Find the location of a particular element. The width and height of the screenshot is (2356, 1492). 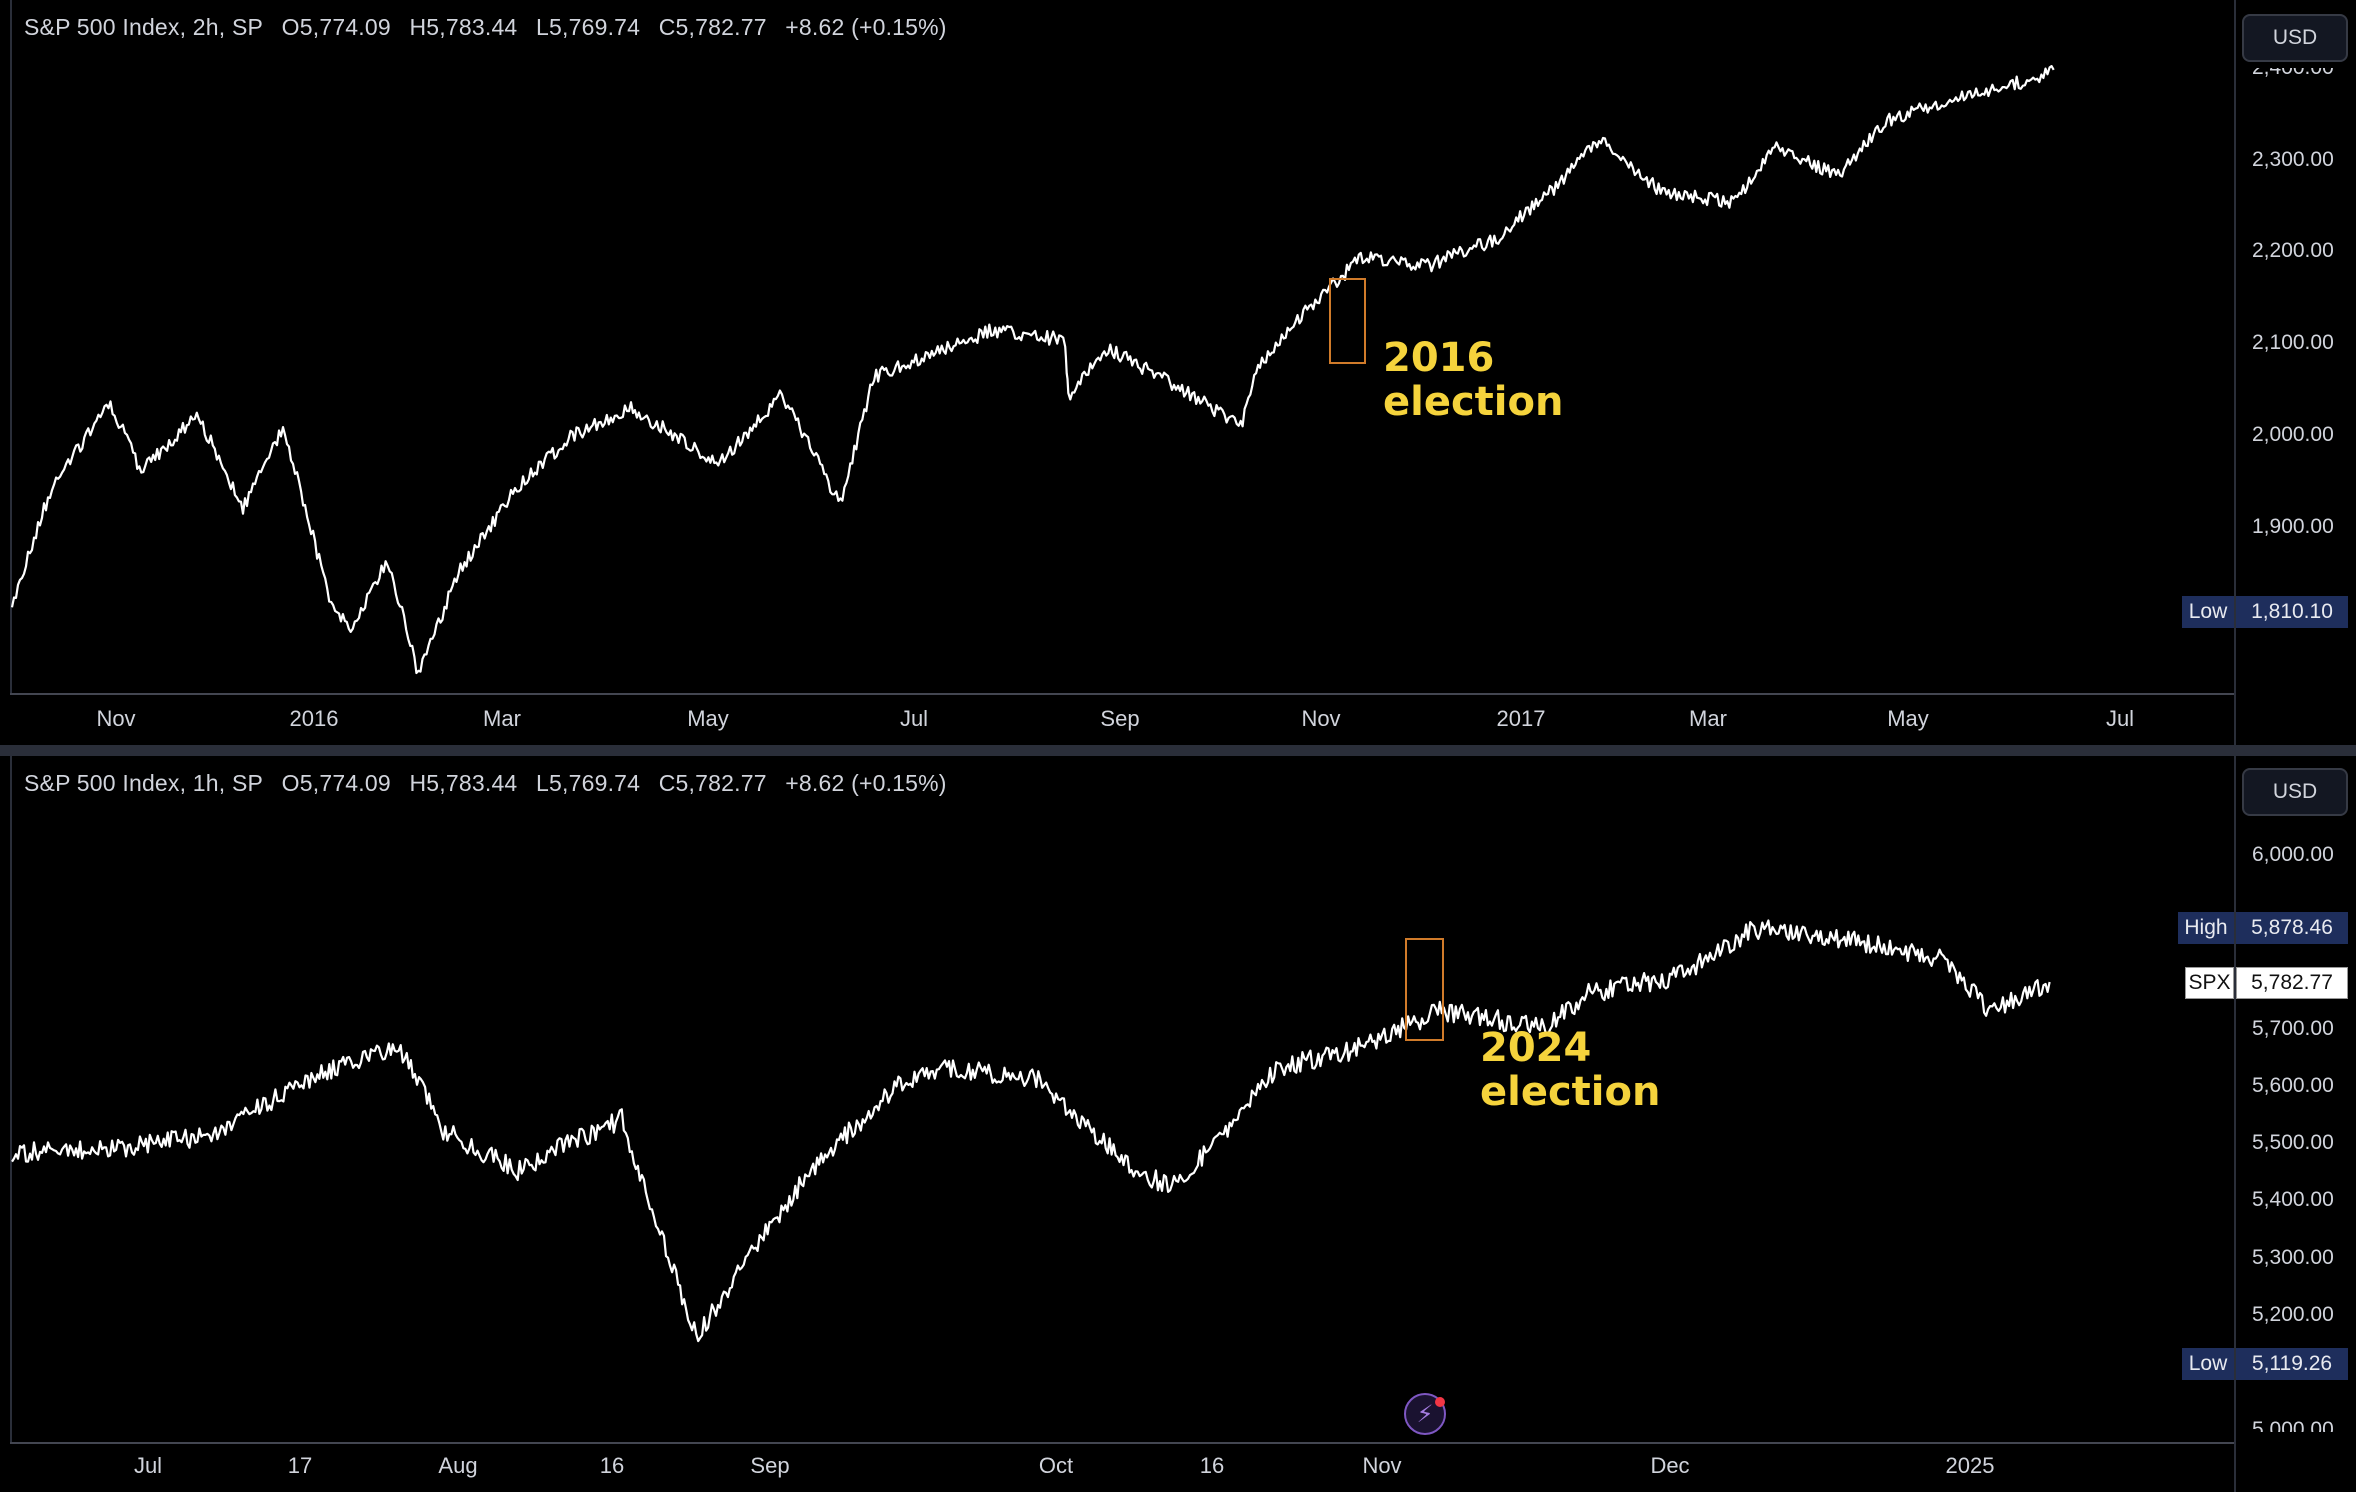

y-tick-label: 5,600.00 is located at coordinates (2293, 1085).